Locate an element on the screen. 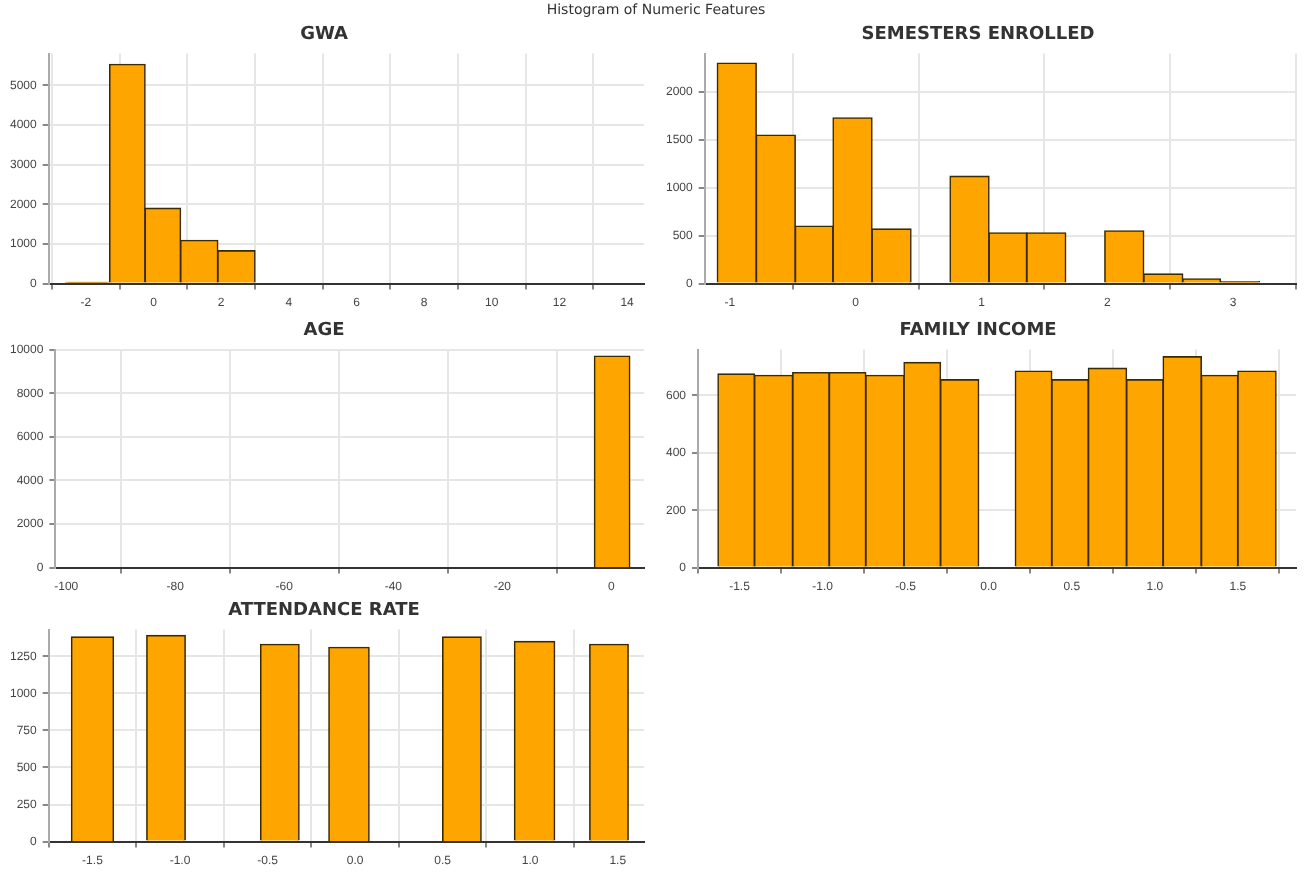 Image resolution: width=1312 pixels, height=874 pixels. chart-title: GWA is located at coordinates (324, 35).